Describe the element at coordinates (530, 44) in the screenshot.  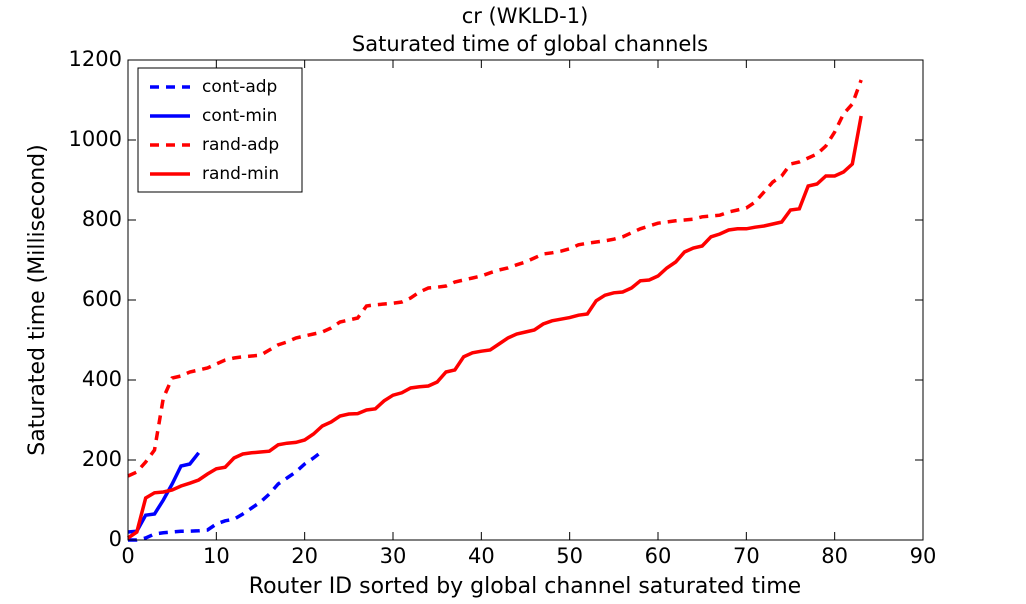
I see `chart-subtitle: Saturated time of global channels` at that location.